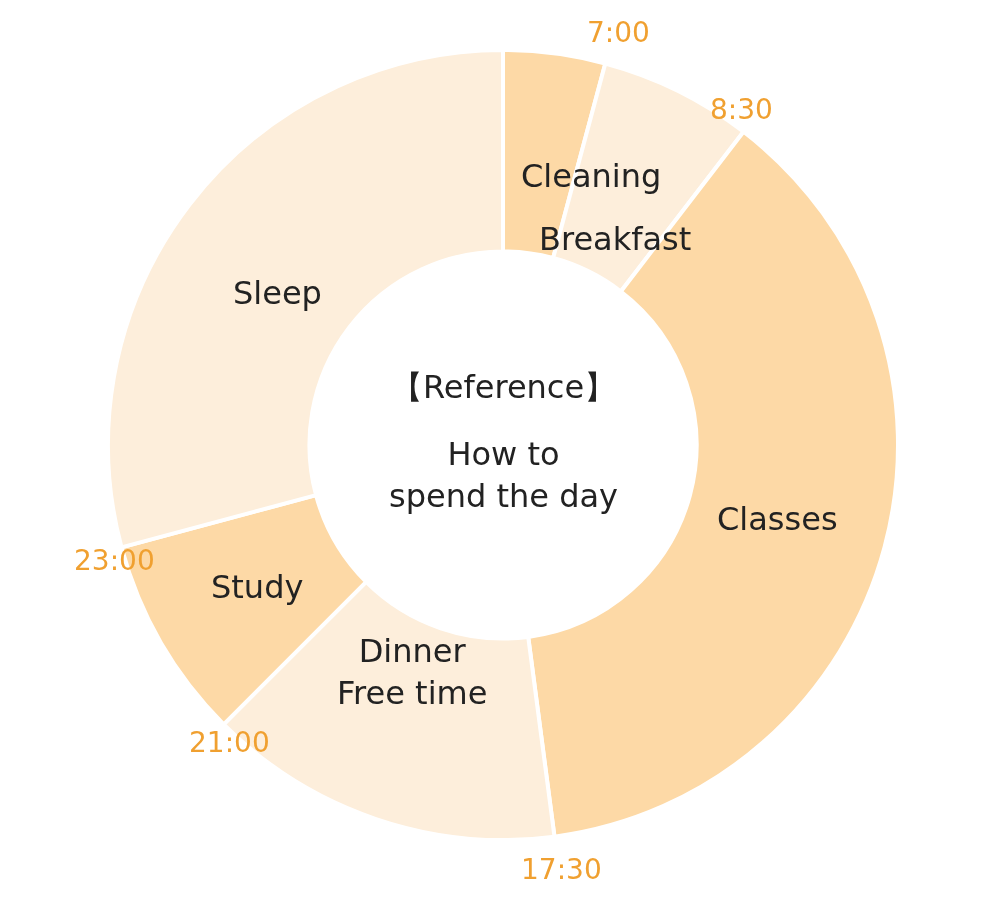 This screenshot has height=912, width=1002. What do you see at coordinates (277, 293) in the screenshot?
I see `slice-label: Sleep` at bounding box center [277, 293].